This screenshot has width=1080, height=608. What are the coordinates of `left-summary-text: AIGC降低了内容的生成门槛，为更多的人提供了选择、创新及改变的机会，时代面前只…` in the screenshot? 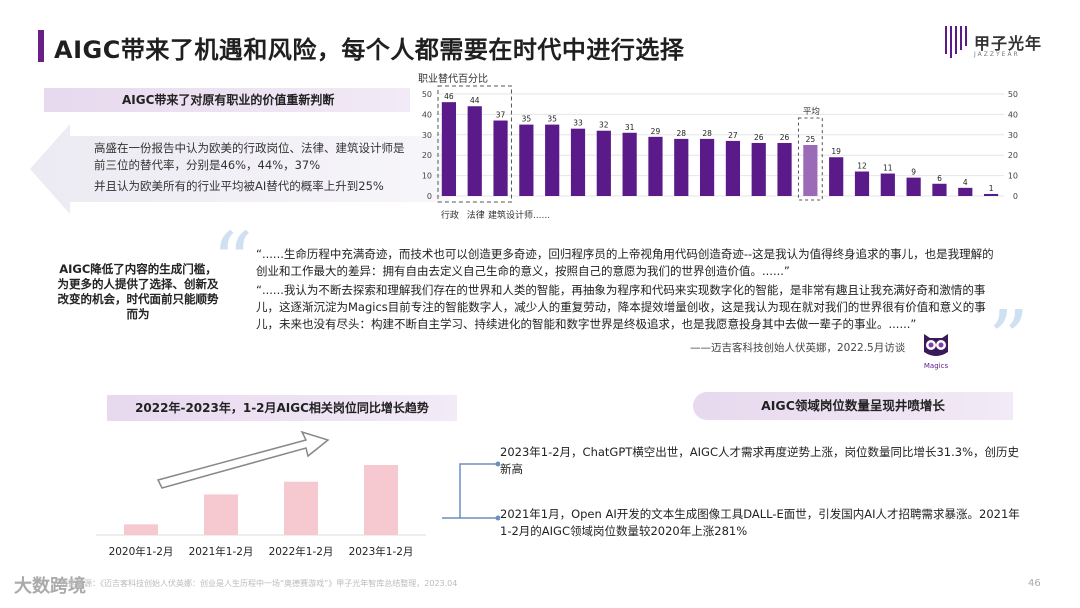 It's located at (138, 291).